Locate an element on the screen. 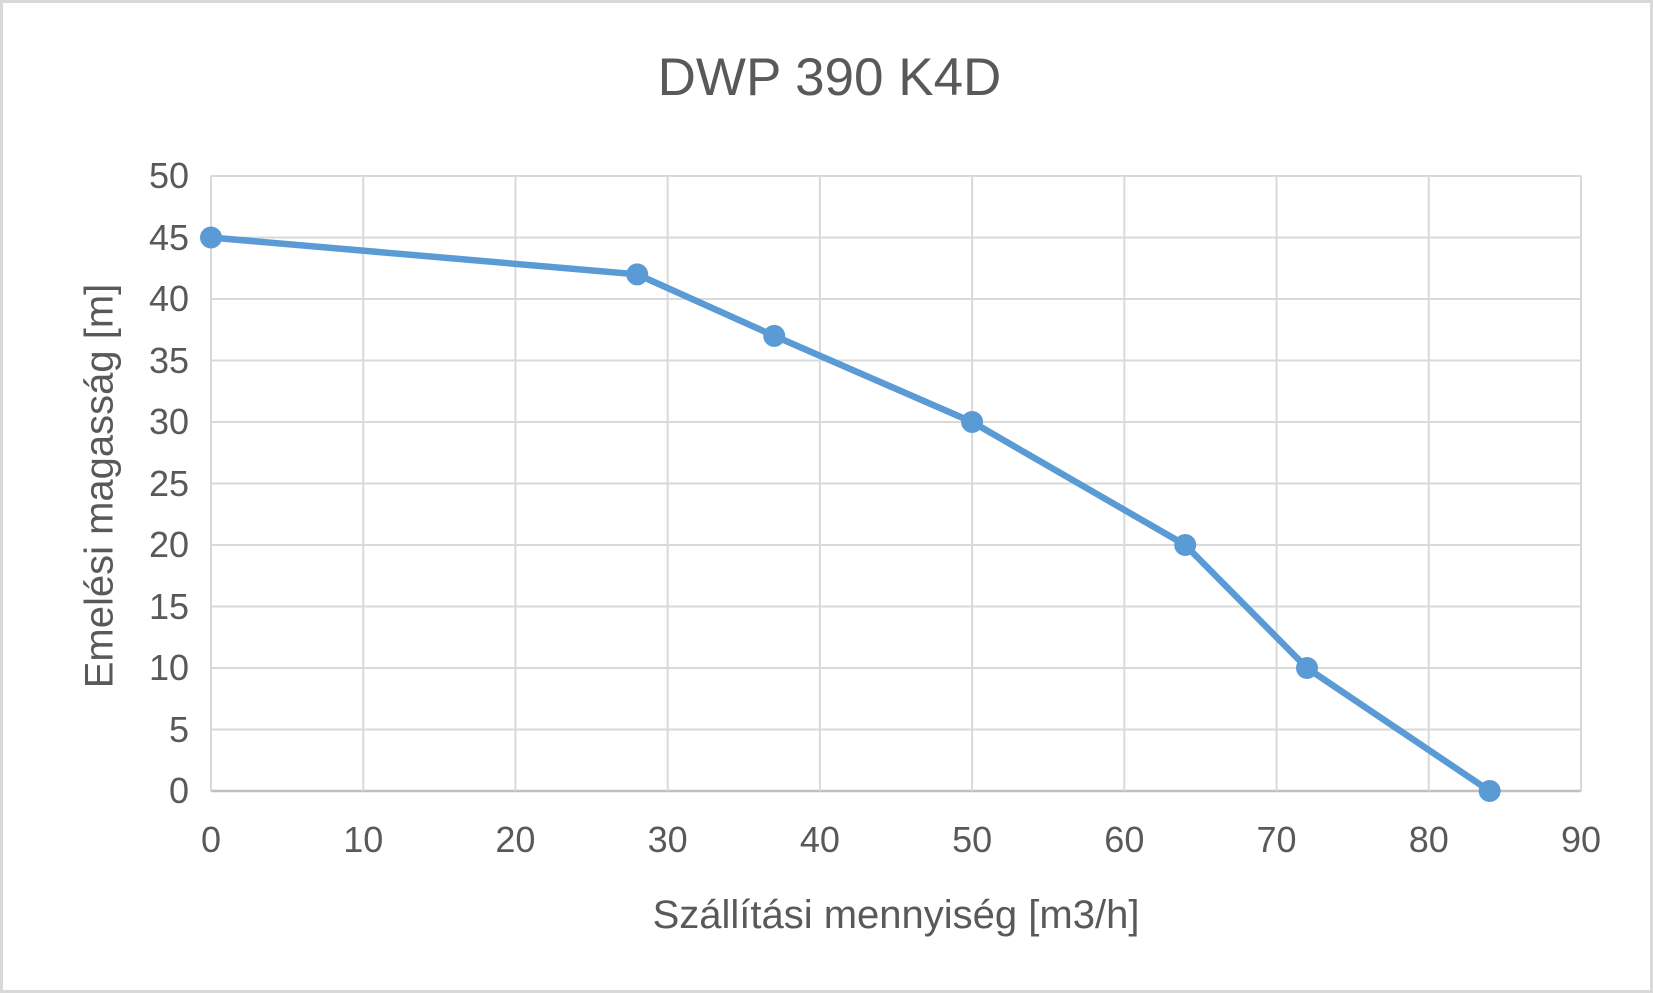 This screenshot has width=1653, height=993. y-tick-label: 20 is located at coordinates (168, 544).